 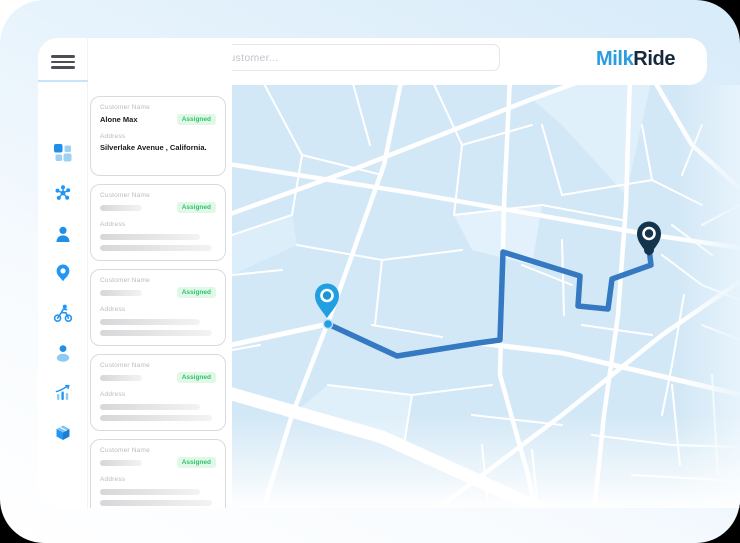 I want to click on location-pin-icon, so click(x=63, y=273).